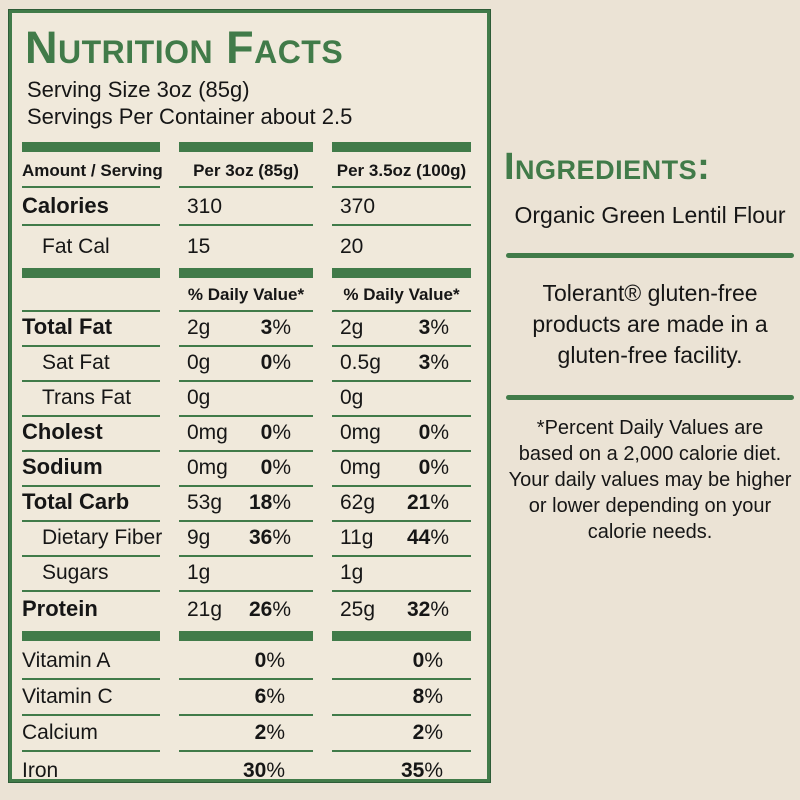  Describe the element at coordinates (87, 397) in the screenshot. I see `nutrient-label: Trans Fat` at that location.